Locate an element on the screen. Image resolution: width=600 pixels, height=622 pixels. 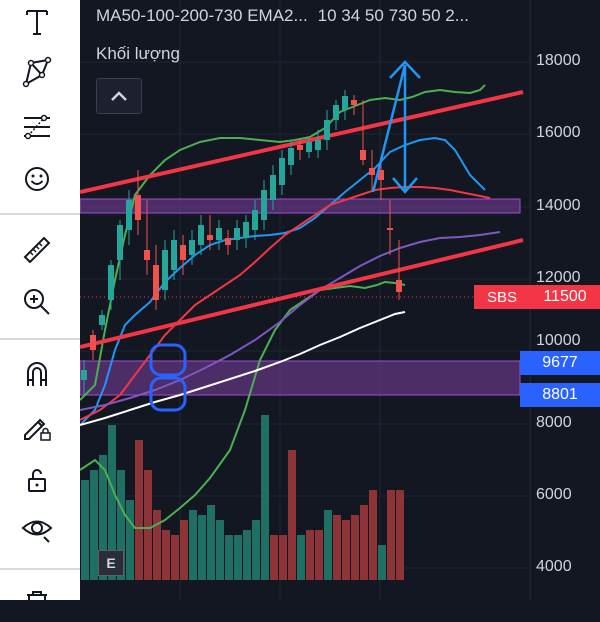
smiley-icon is located at coordinates (37, 179).